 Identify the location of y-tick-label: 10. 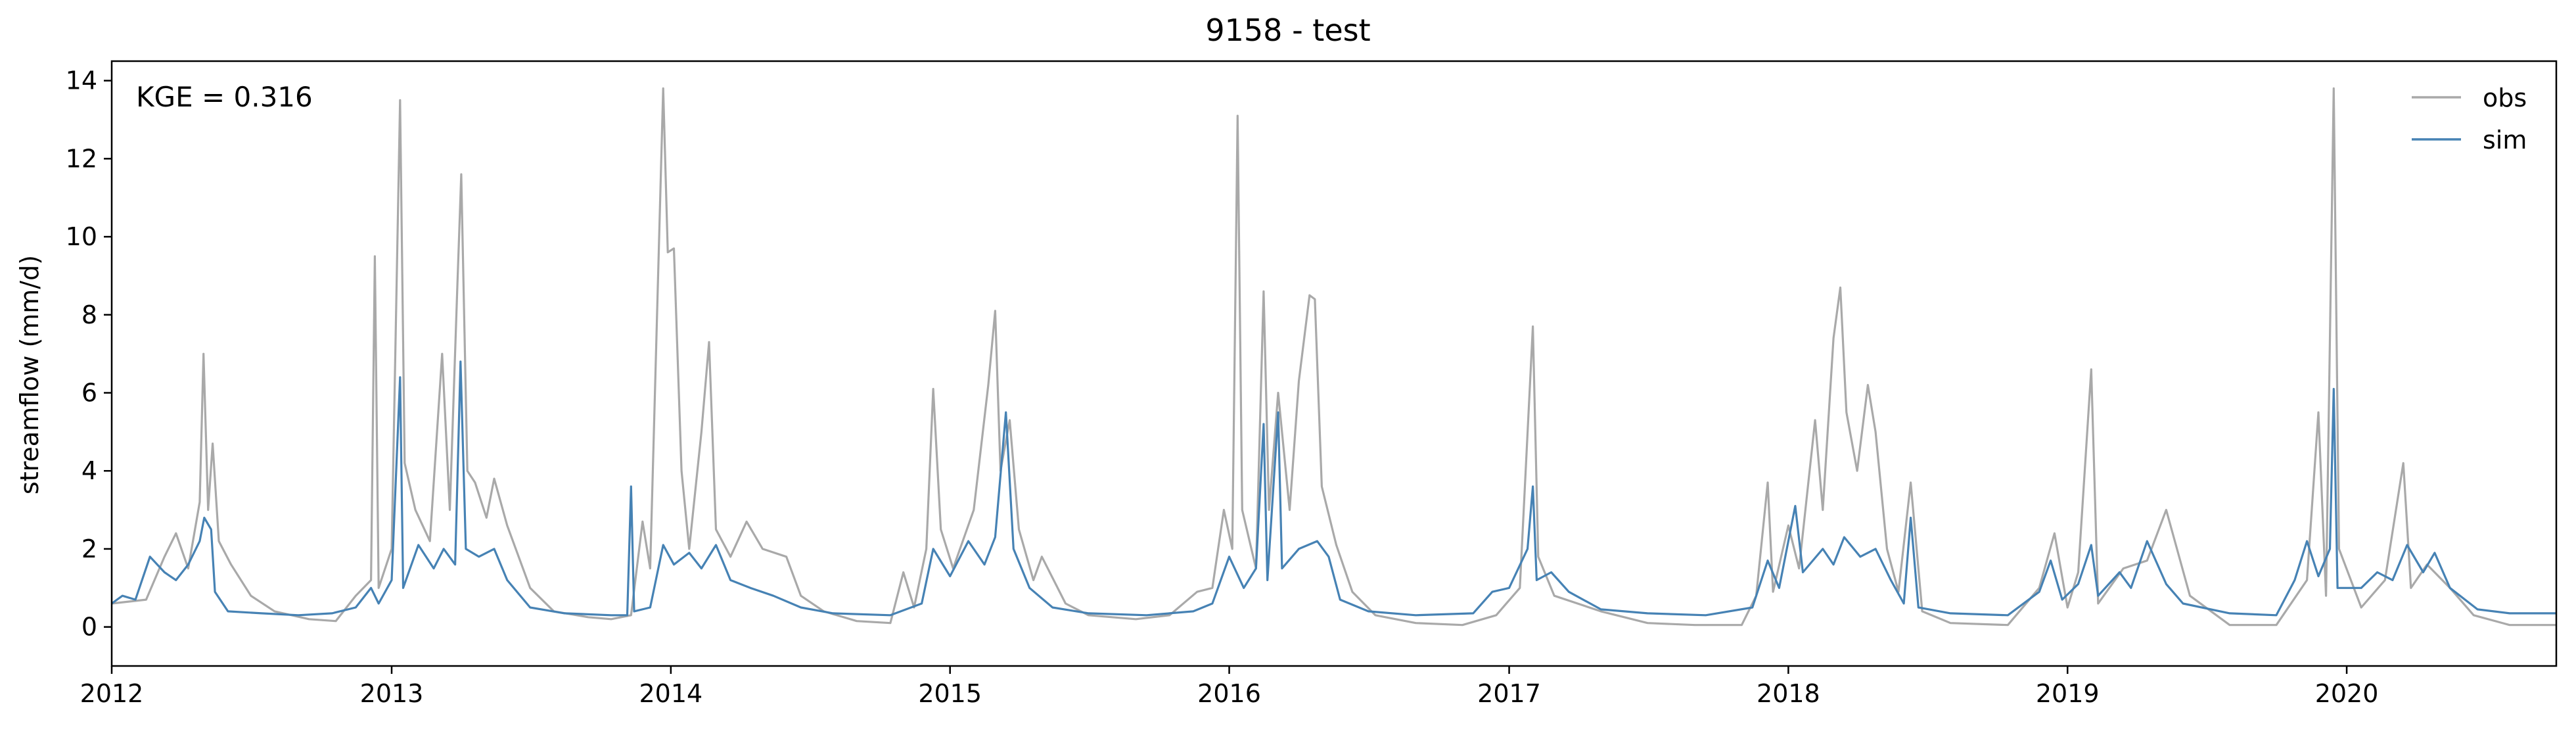
(82, 236).